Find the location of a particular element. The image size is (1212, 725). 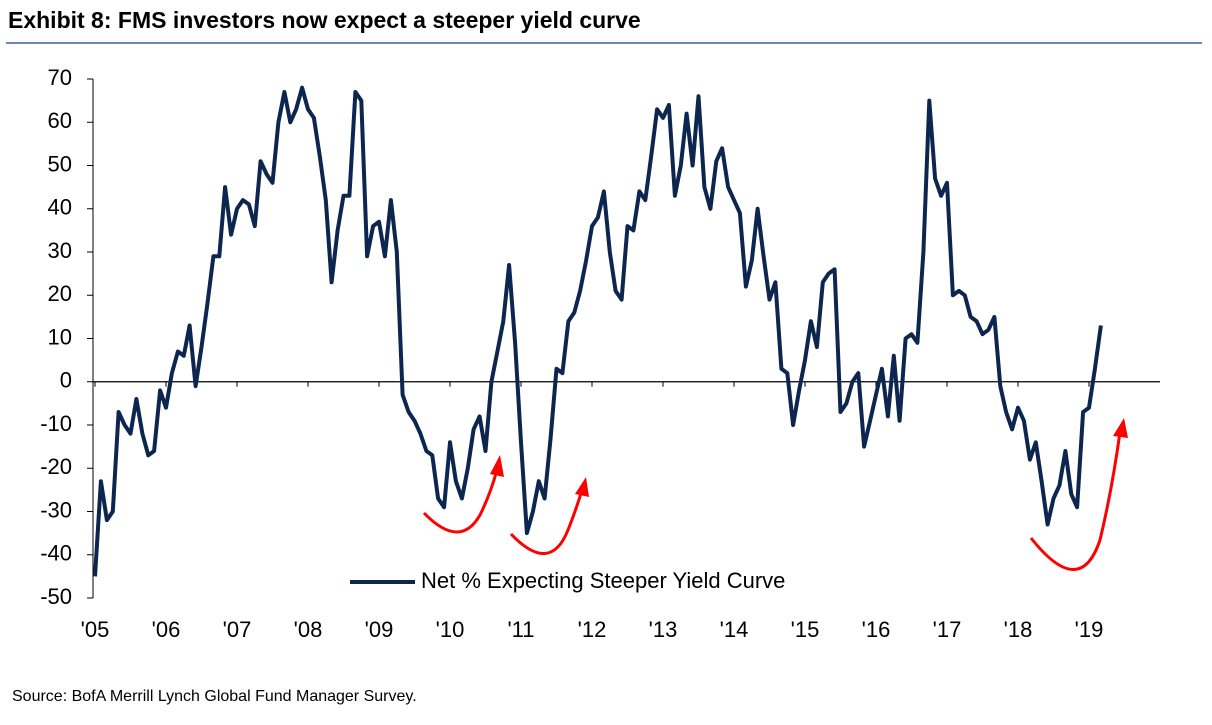

y-tick-label: -30 is located at coordinates (56, 509).